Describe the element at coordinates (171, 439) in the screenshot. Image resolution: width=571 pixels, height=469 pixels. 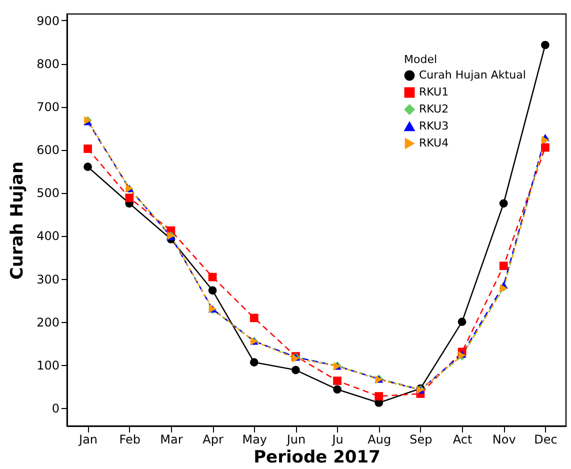
I see `x-tick-label: Mar` at that location.